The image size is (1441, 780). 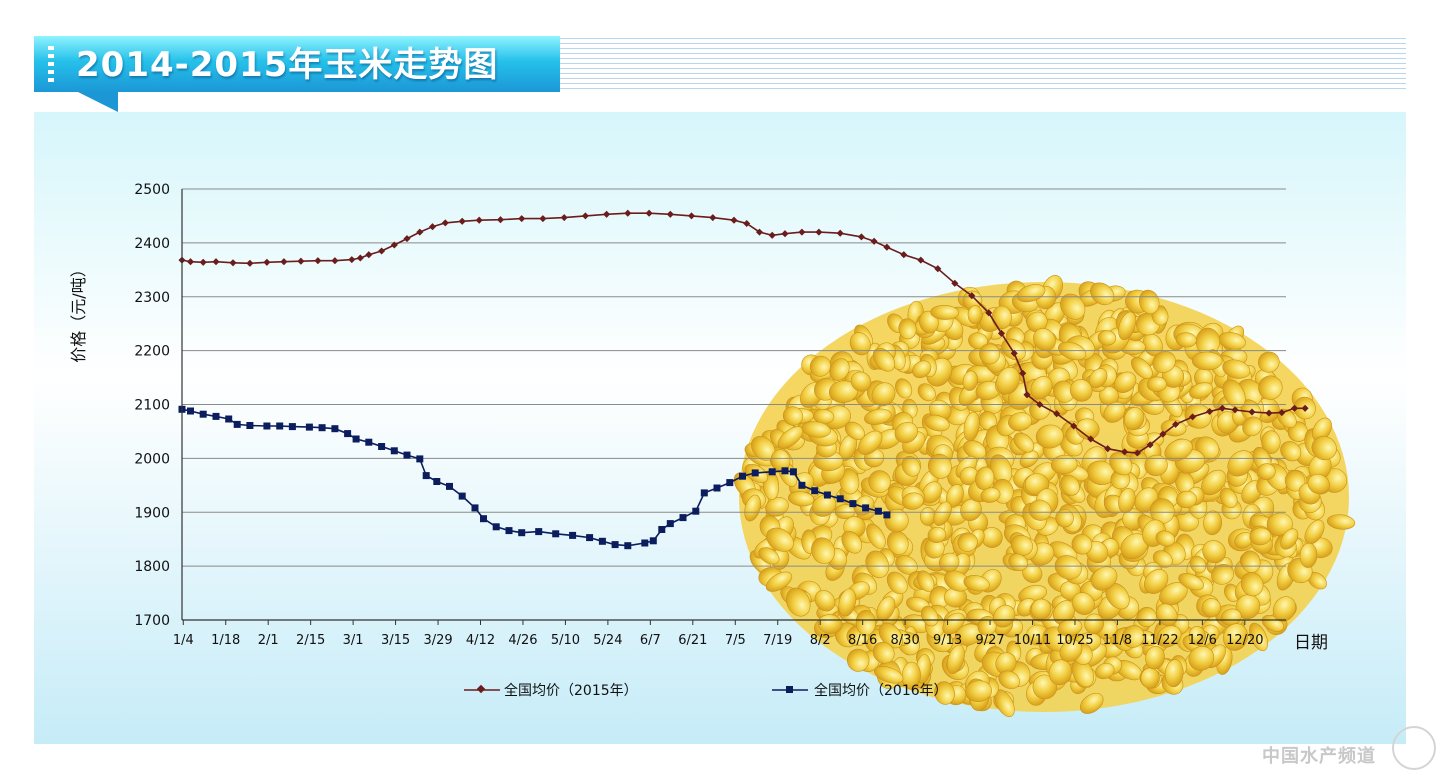 I want to click on x-tick-label: 6/7, so click(x=650, y=640).